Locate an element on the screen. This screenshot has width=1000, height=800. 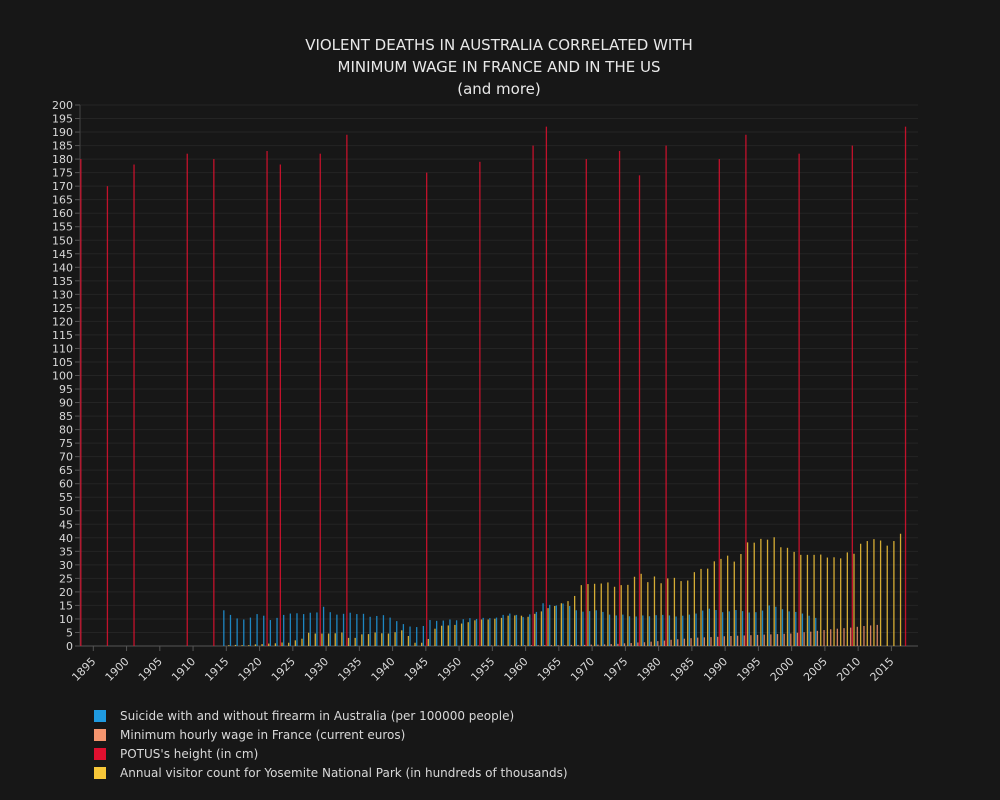
y-tick-label: 140 is located at coordinates (62, 267).